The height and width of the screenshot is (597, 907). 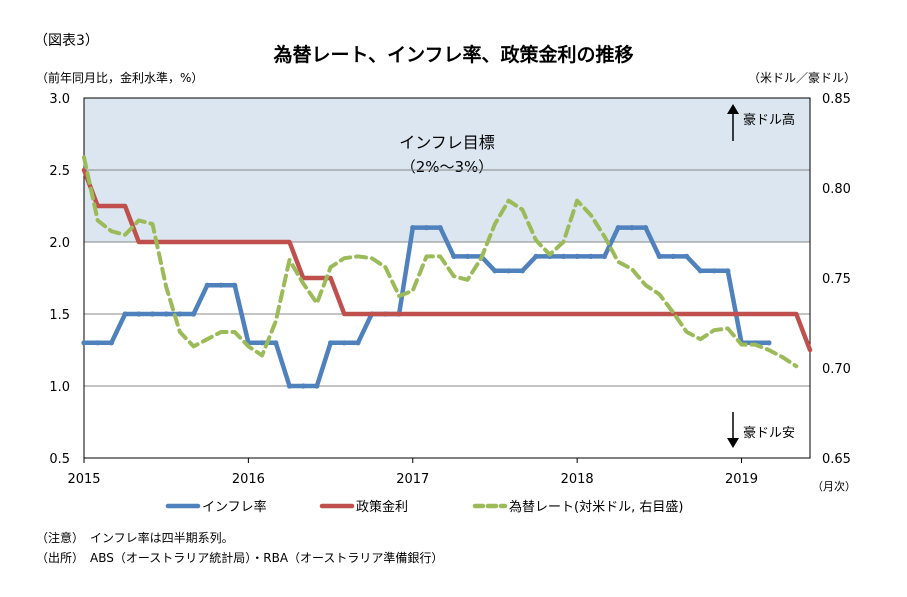 I want to click on x-tick-label: 2018, so click(x=577, y=479).